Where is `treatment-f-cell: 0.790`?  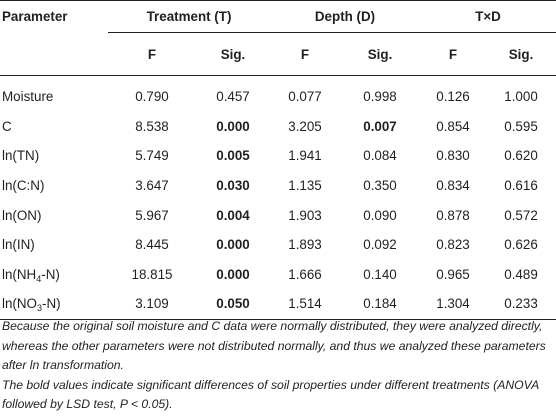 treatment-f-cell: 0.790 is located at coordinates (152, 97).